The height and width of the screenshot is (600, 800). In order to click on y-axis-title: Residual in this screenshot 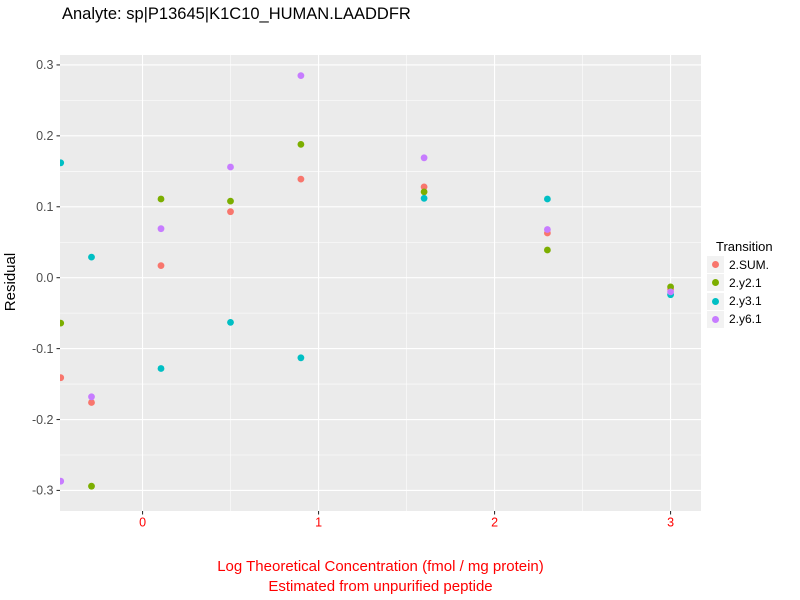, I will do `click(10, 282)`.